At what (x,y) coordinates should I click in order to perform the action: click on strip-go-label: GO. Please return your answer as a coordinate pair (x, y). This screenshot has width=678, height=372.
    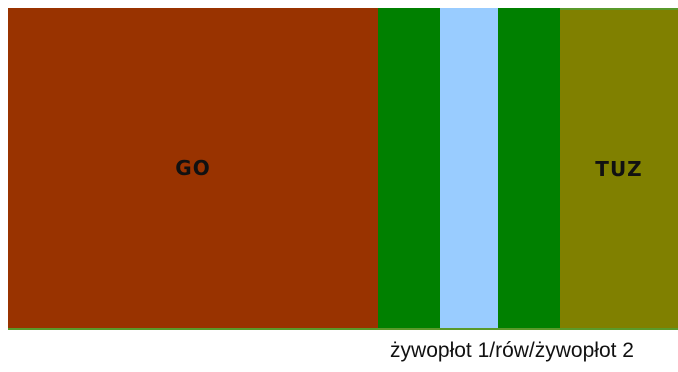
    Looking at the image, I should click on (193, 168).